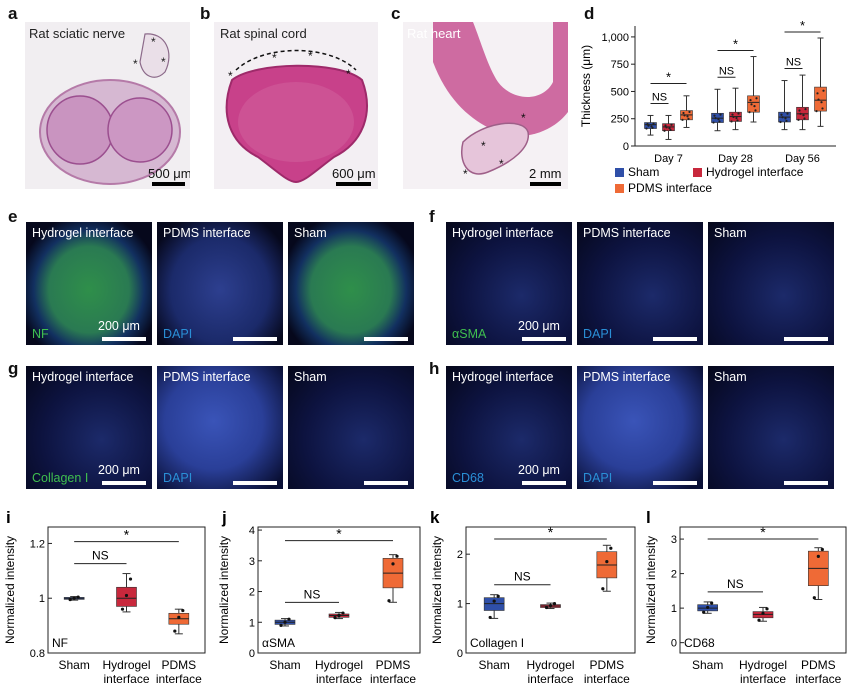 This screenshot has width=852, height=692. What do you see at coordinates (659, 97) in the screenshot?
I see `d-ns-label: NS` at bounding box center [659, 97].